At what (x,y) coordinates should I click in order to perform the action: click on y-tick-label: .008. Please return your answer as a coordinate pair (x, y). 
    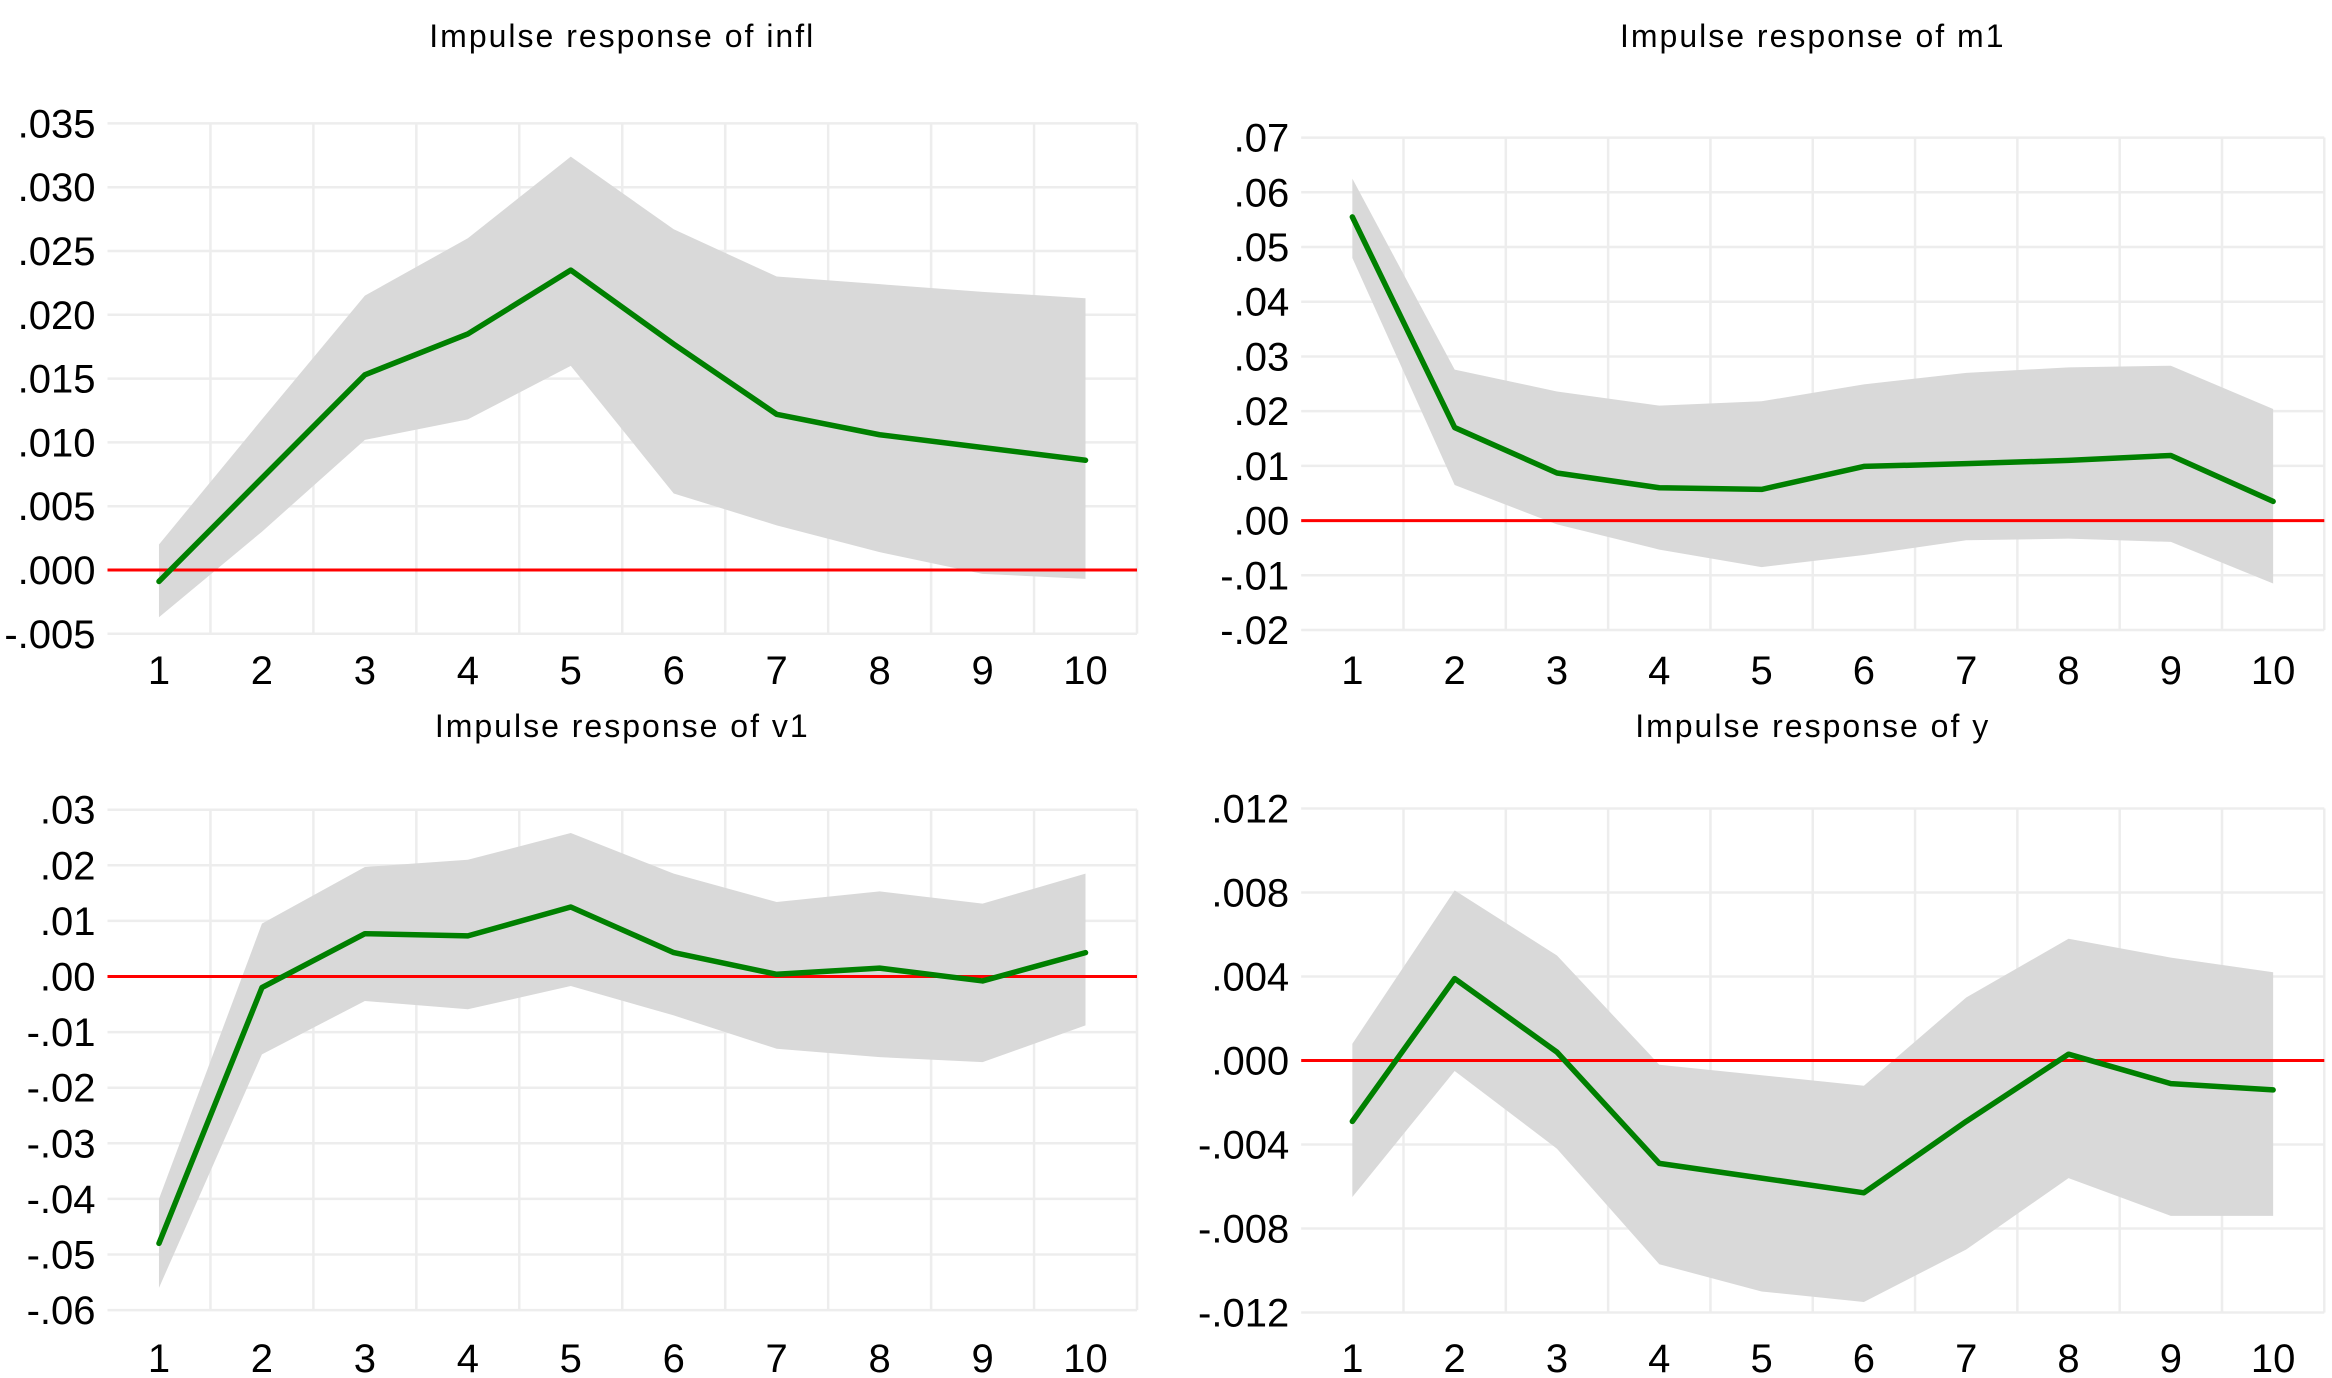
    Looking at the image, I should click on (1250, 894).